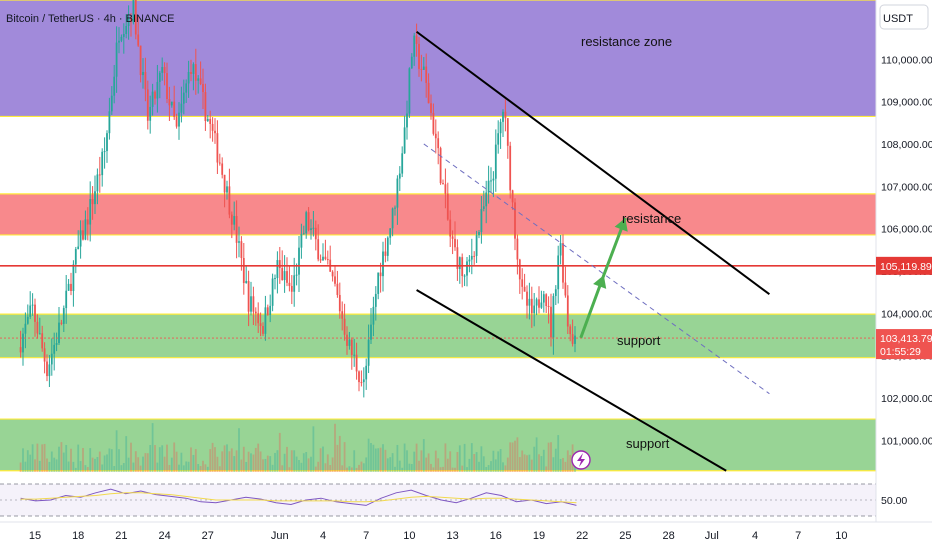 The image size is (932, 555). Describe the element at coordinates (904, 17) in the screenshot. I see `currency-button: USDT` at that location.